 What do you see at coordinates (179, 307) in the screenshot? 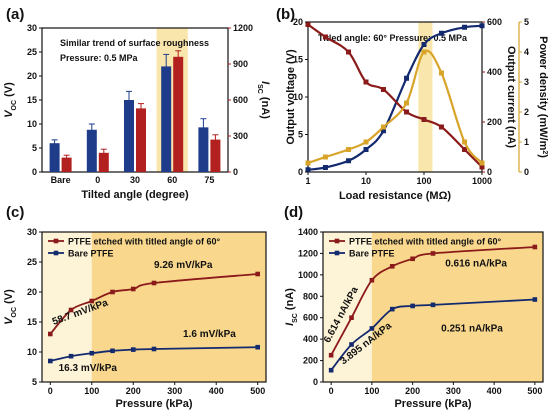
I see `panel-c-region-high` at bounding box center [179, 307].